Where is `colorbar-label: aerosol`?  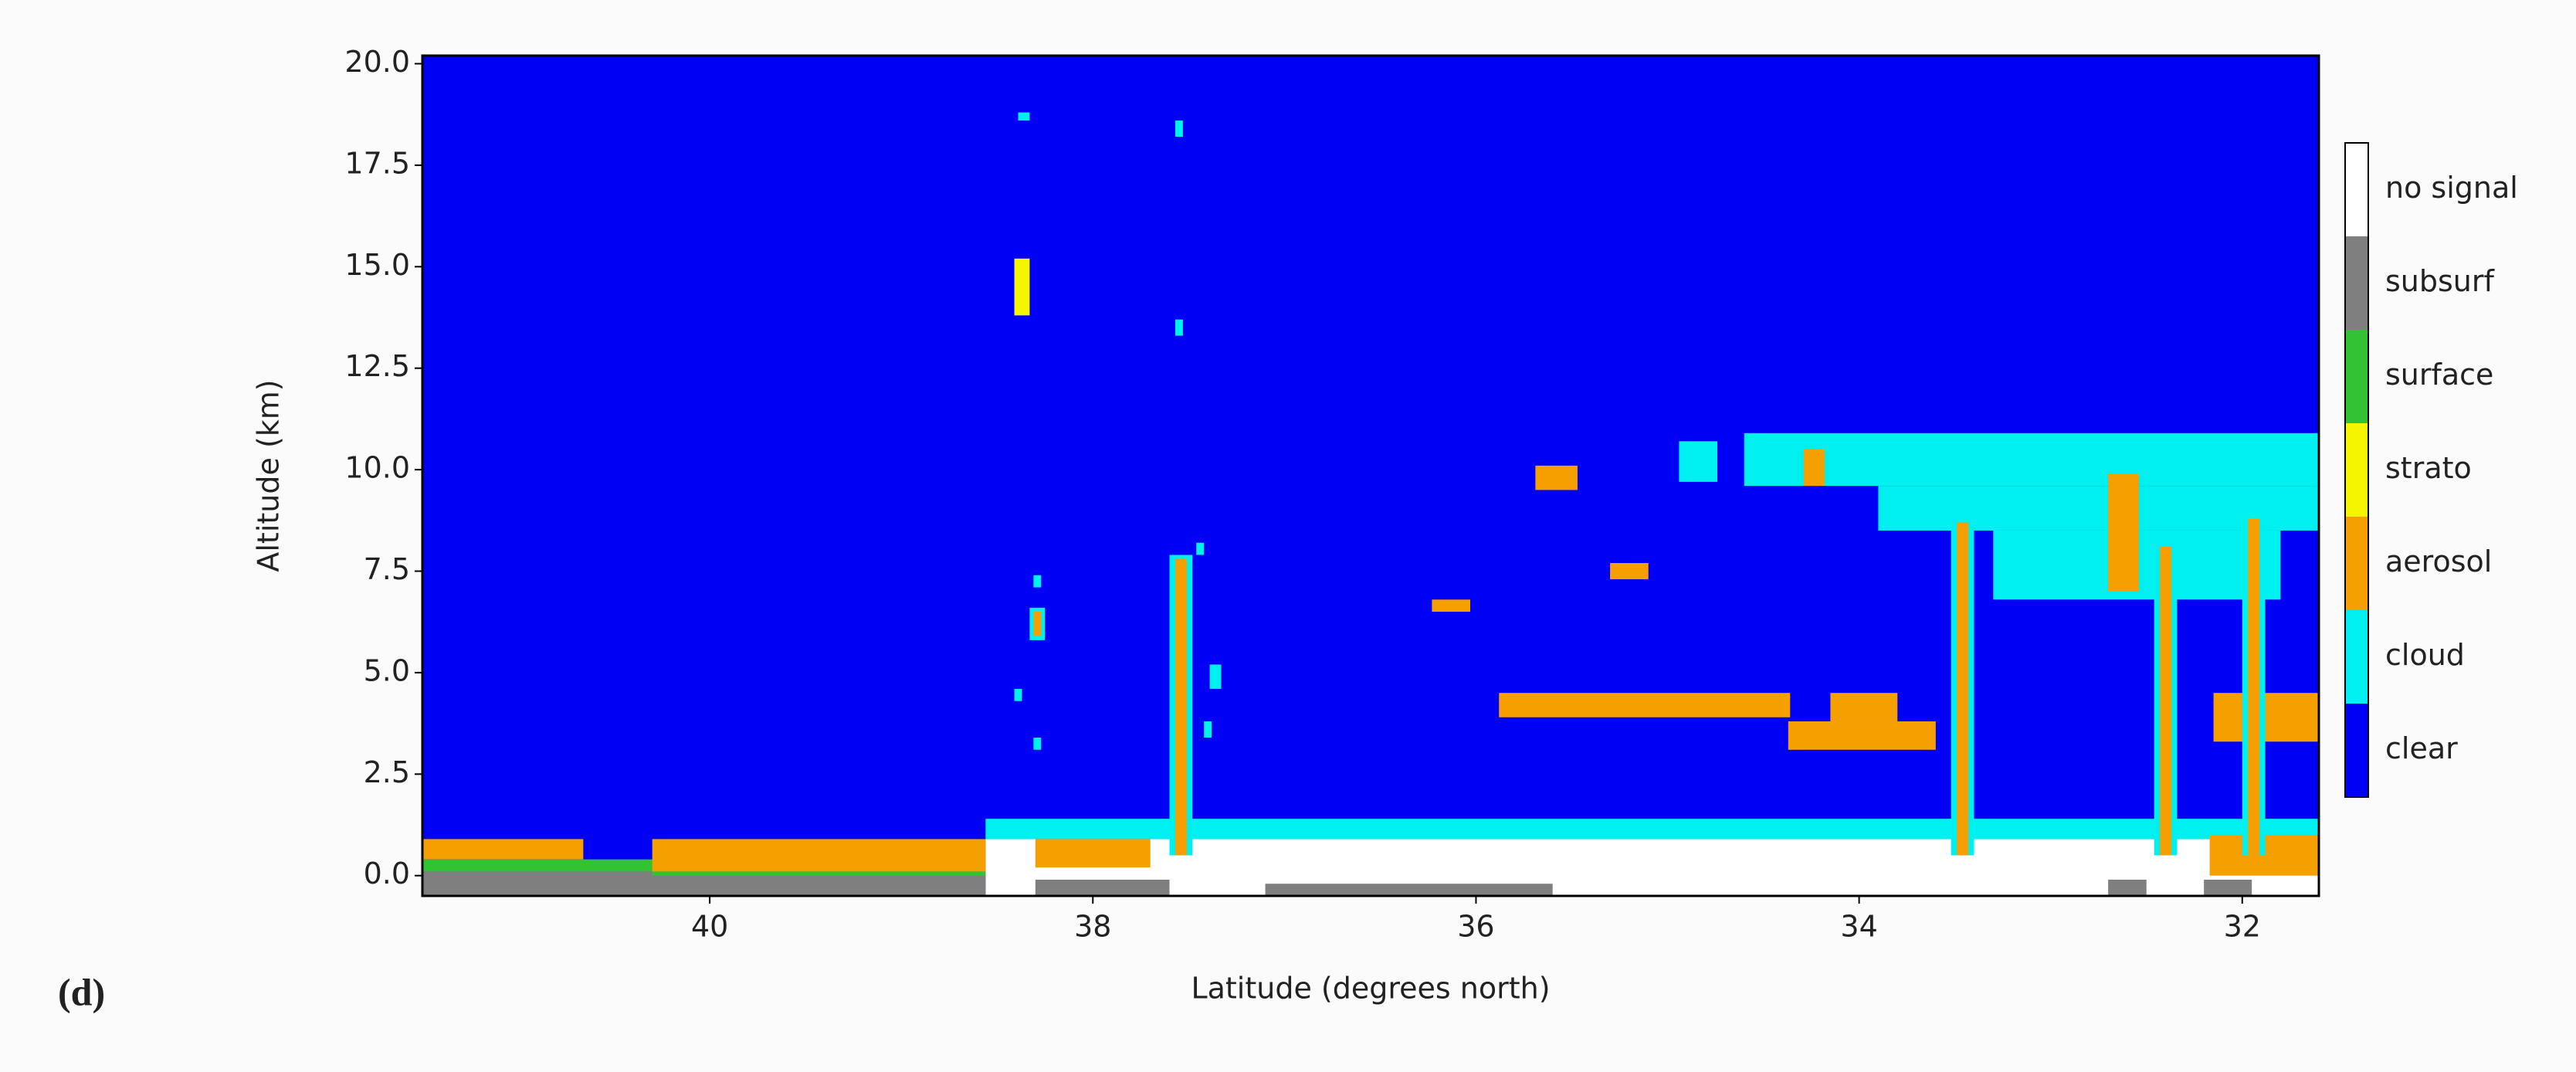
colorbar-label: aerosol is located at coordinates (2438, 561).